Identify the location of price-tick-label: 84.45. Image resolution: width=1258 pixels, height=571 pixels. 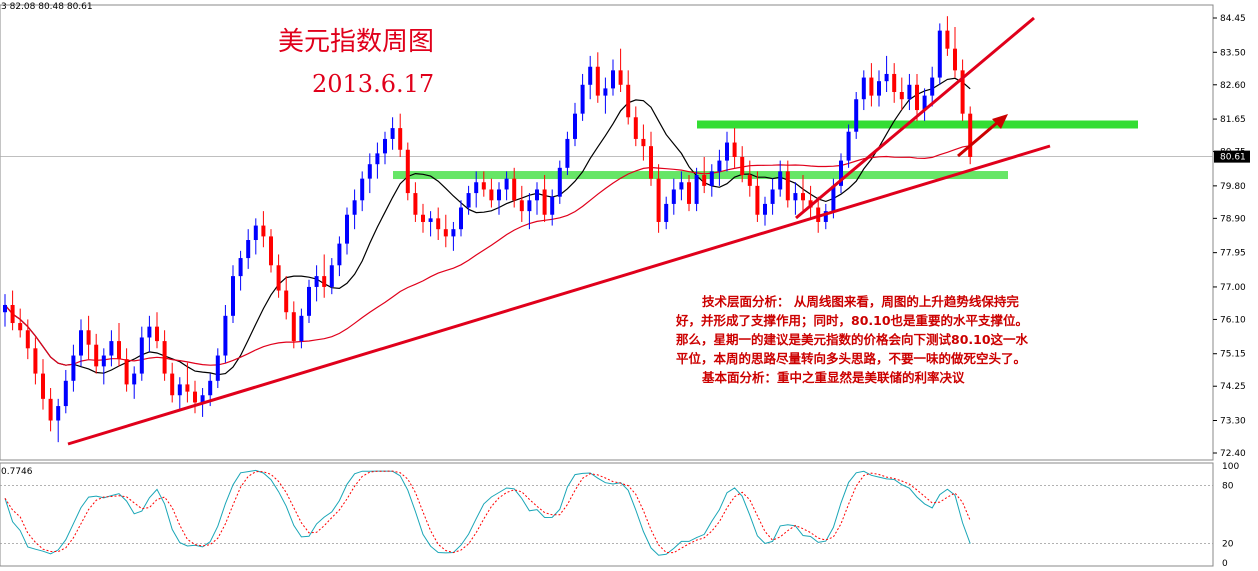
(1233, 19).